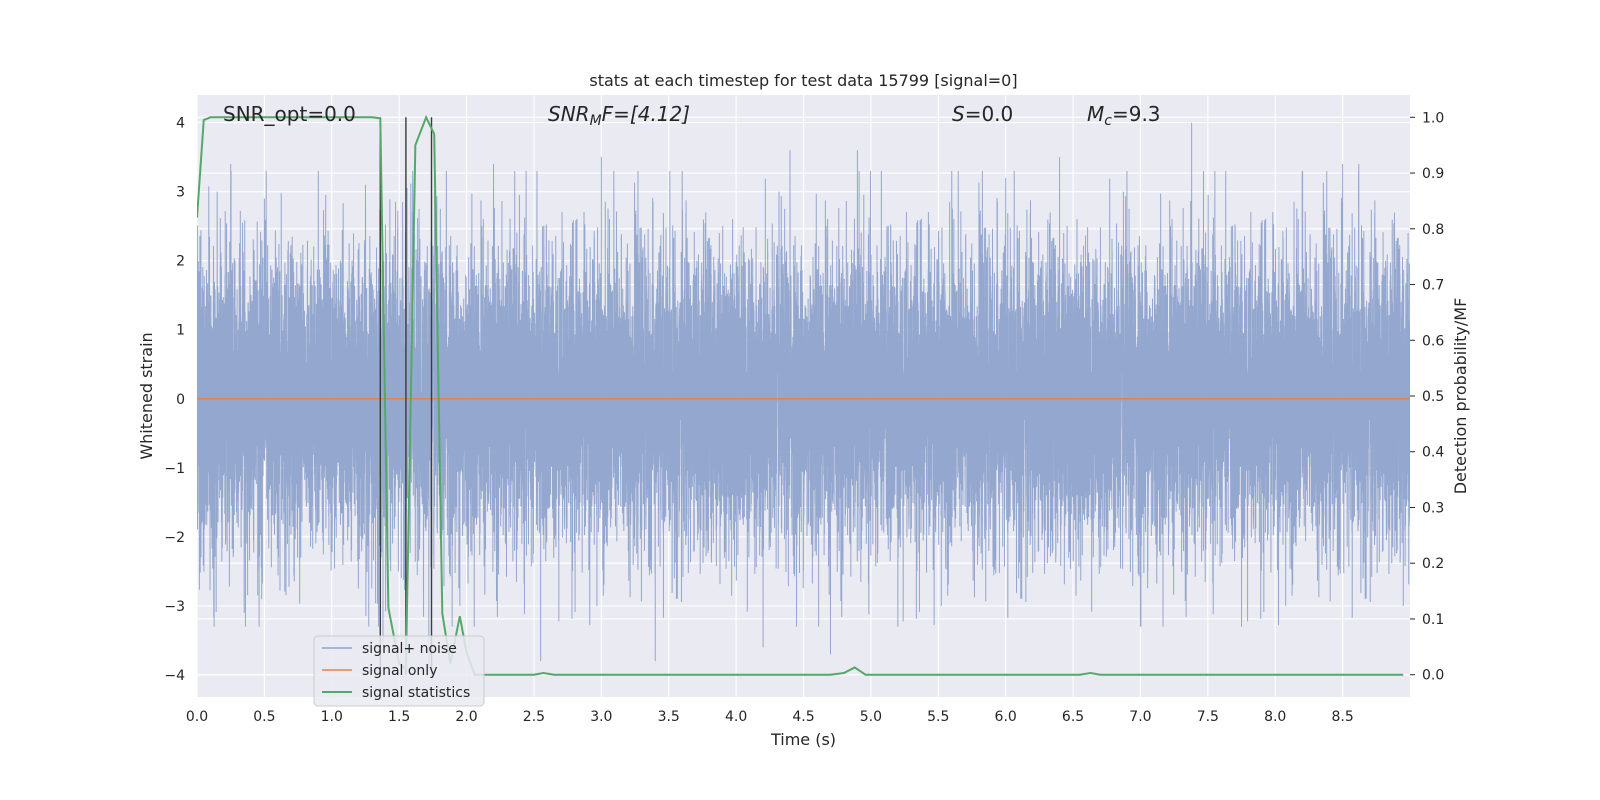 Image resolution: width=1600 pixels, height=800 pixels. I want to click on y-tick-label: 0, so click(180, 400).